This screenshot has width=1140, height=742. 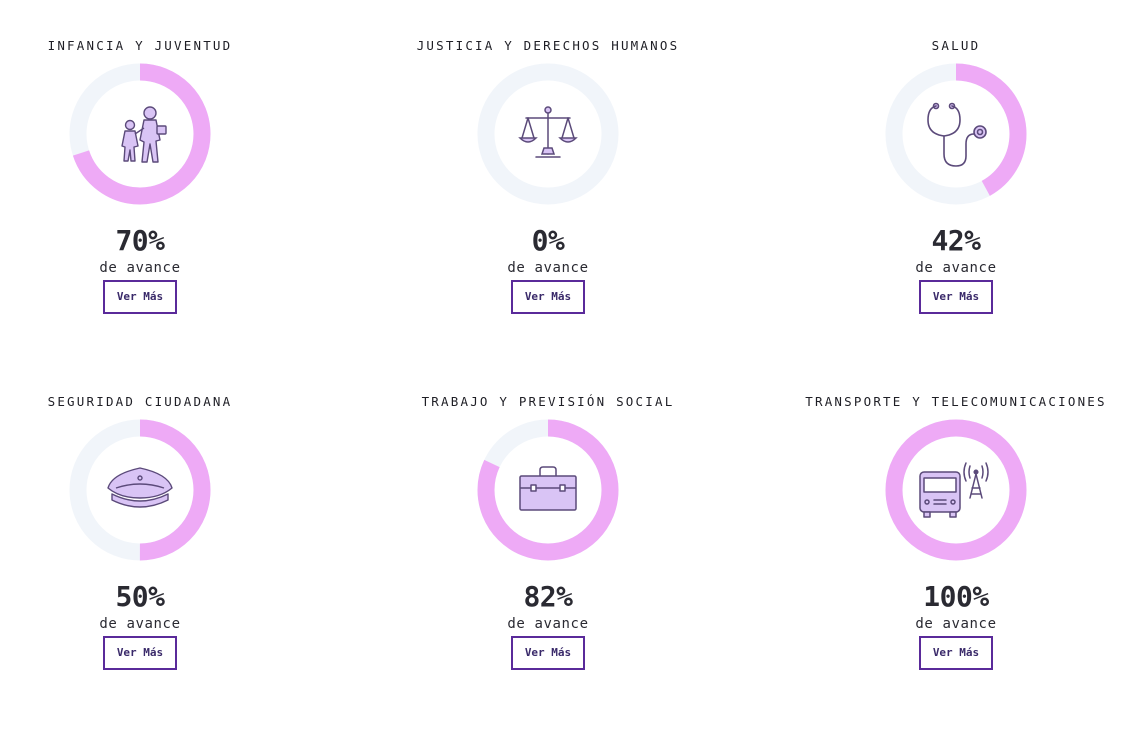 What do you see at coordinates (140, 401) in the screenshot?
I see `card-title: SEGURIDAD CIUDADANA` at bounding box center [140, 401].